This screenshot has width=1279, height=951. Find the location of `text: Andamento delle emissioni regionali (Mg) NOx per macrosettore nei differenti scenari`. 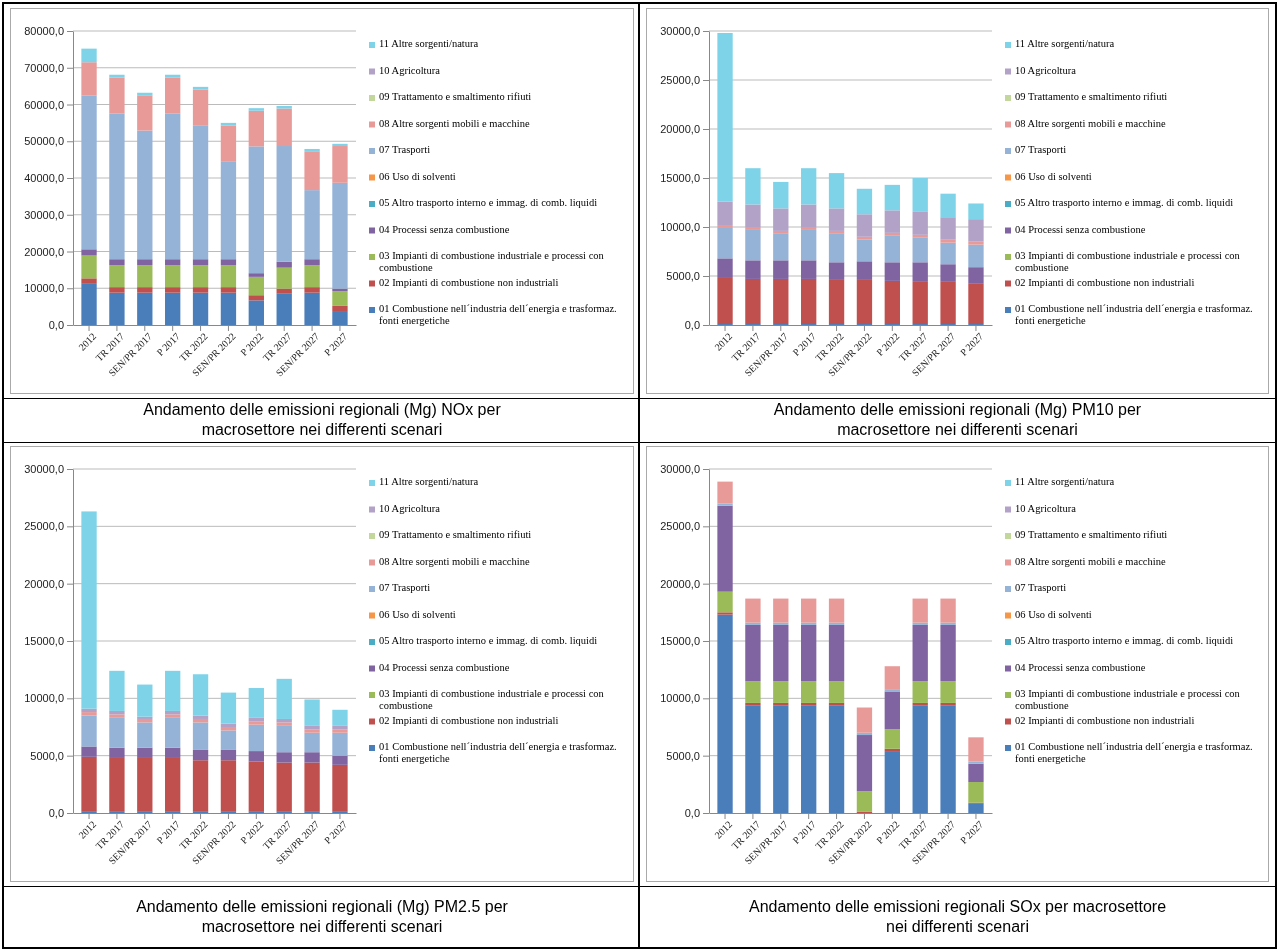

text: Andamento delle emissioni regionali (Mg) NOx per macrosettore nei differenti scenari is located at coordinates (322, 420).